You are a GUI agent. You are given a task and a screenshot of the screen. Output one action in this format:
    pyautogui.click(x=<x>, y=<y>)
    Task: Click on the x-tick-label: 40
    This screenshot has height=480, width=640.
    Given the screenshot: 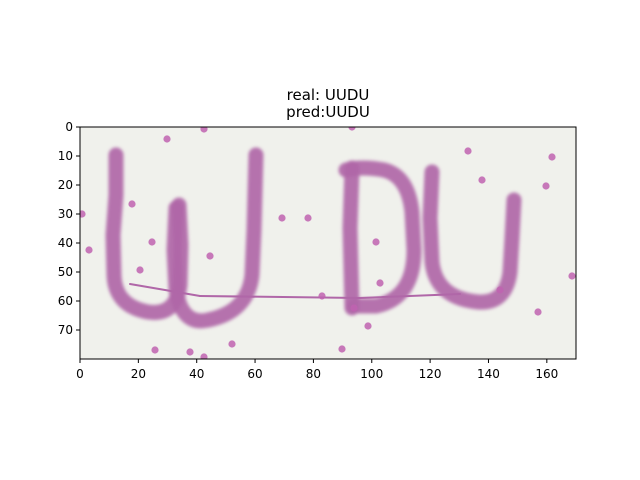 What is the action you would take?
    pyautogui.click(x=196, y=374)
    